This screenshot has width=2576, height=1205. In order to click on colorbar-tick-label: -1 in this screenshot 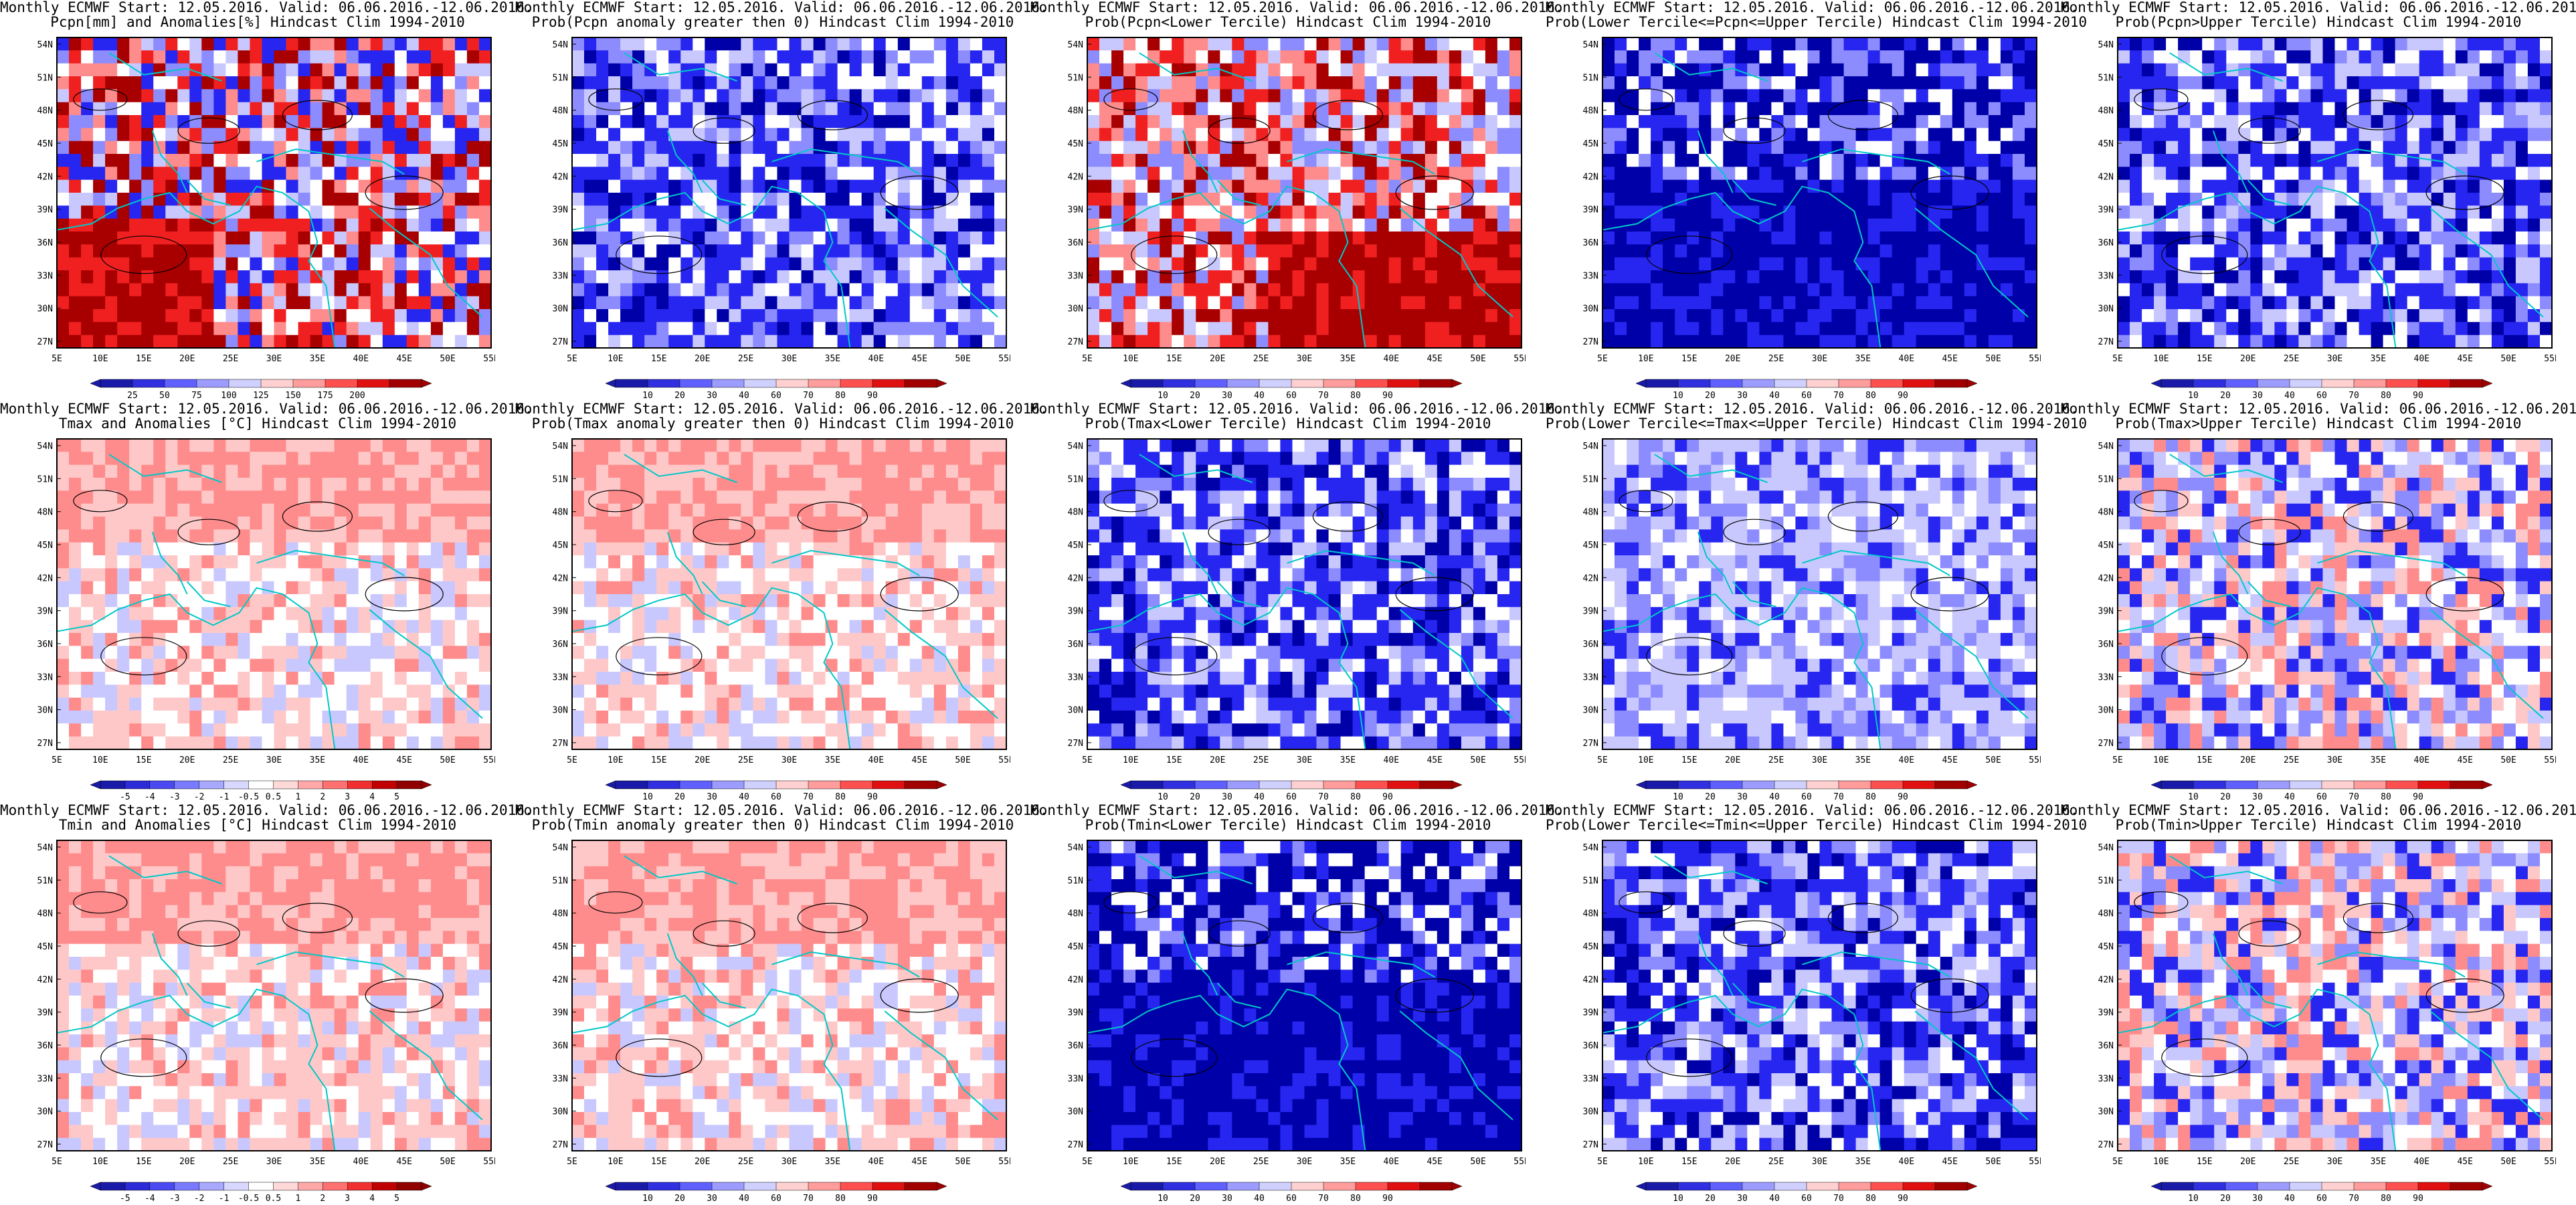, I will do `click(224, 1199)`.